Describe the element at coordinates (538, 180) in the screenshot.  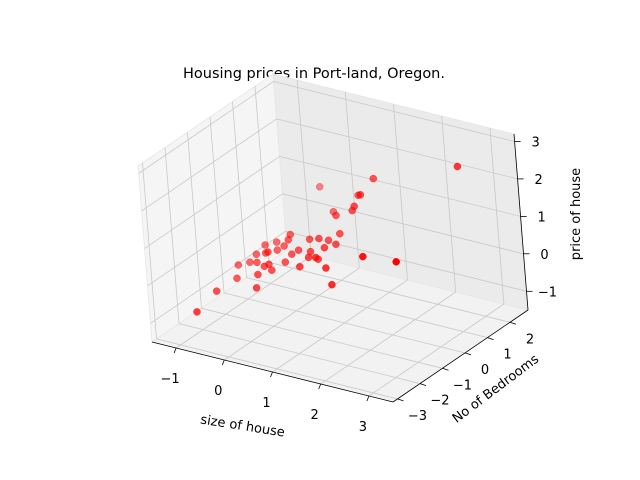
I see `z-tick-label: 2` at that location.